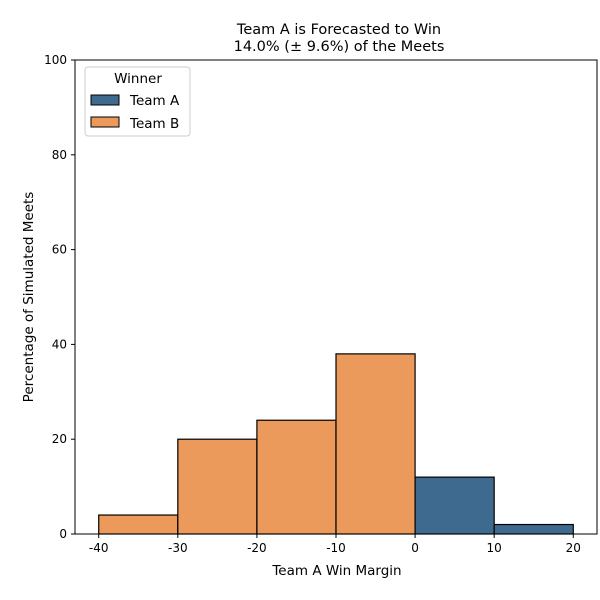 This screenshot has height=600, width=600. What do you see at coordinates (154, 124) in the screenshot?
I see `legend-label-team-b: Team B` at bounding box center [154, 124].